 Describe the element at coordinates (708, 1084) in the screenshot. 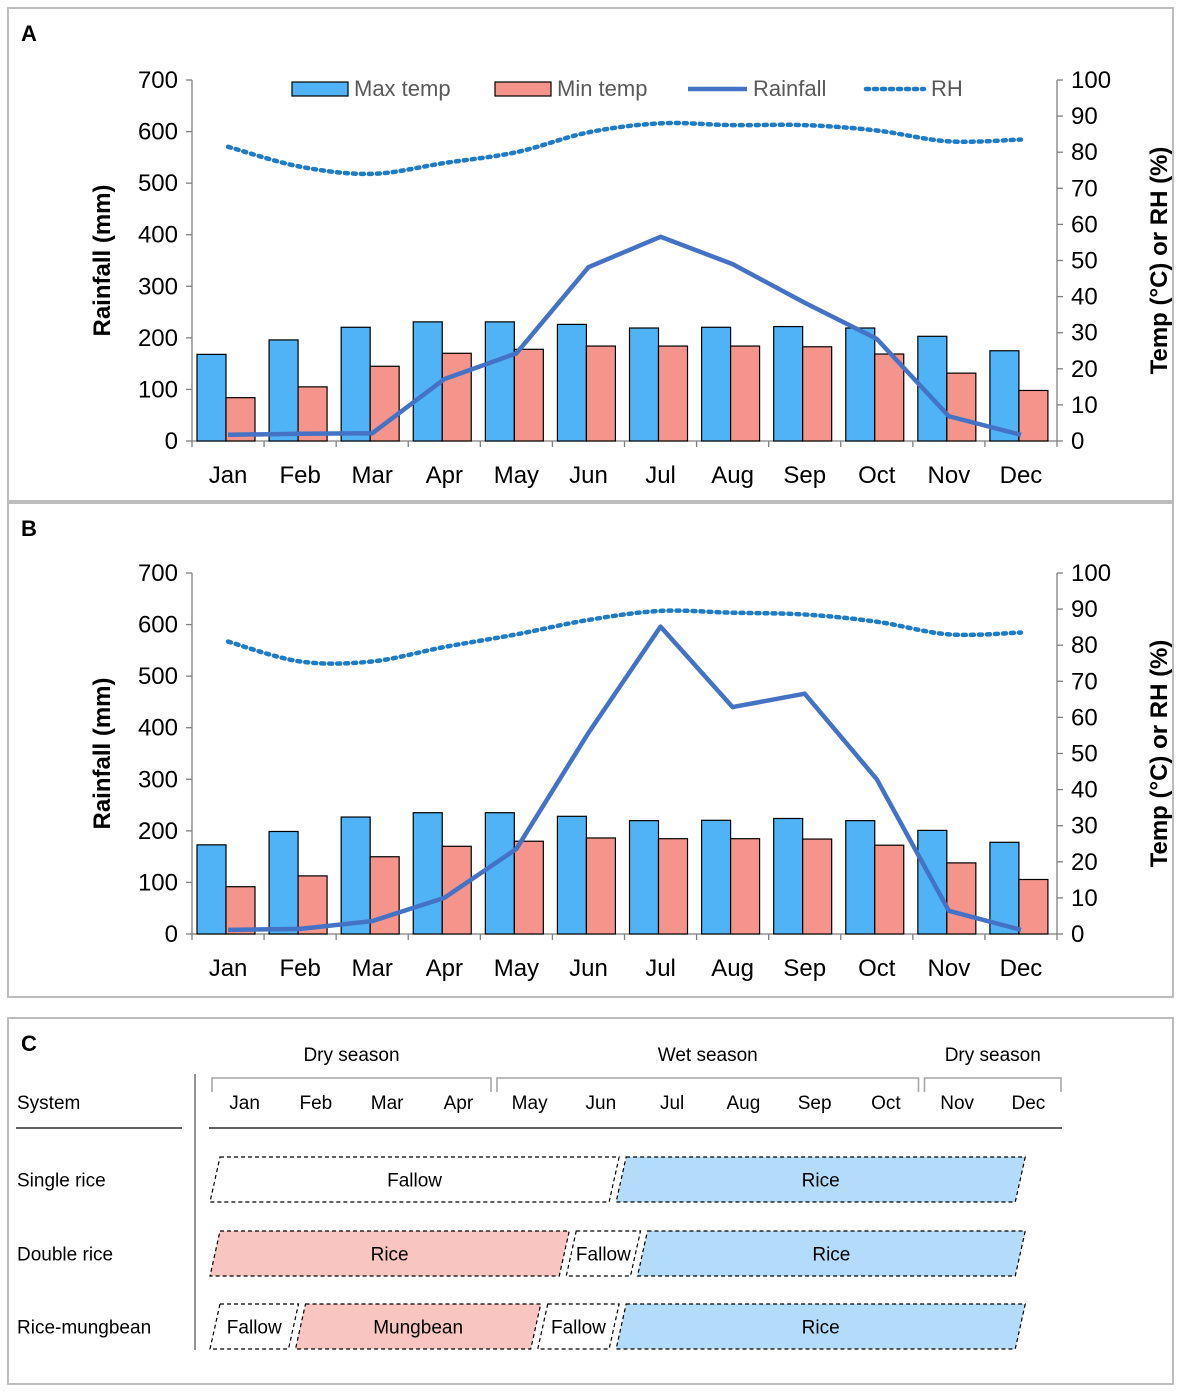

I see `season-bracket` at that location.